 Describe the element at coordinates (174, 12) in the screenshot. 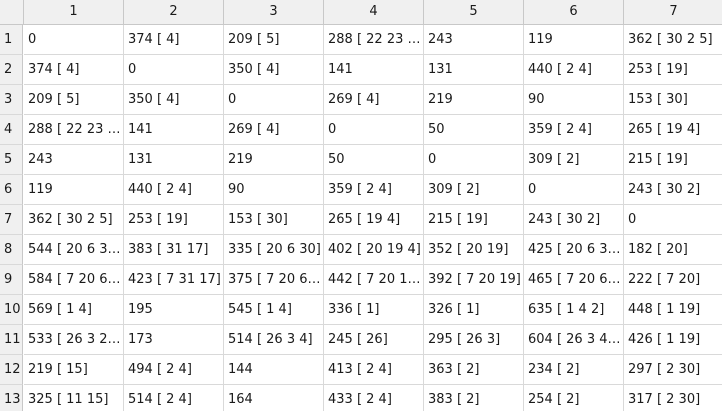

I see `column-header-2: 2` at that location.